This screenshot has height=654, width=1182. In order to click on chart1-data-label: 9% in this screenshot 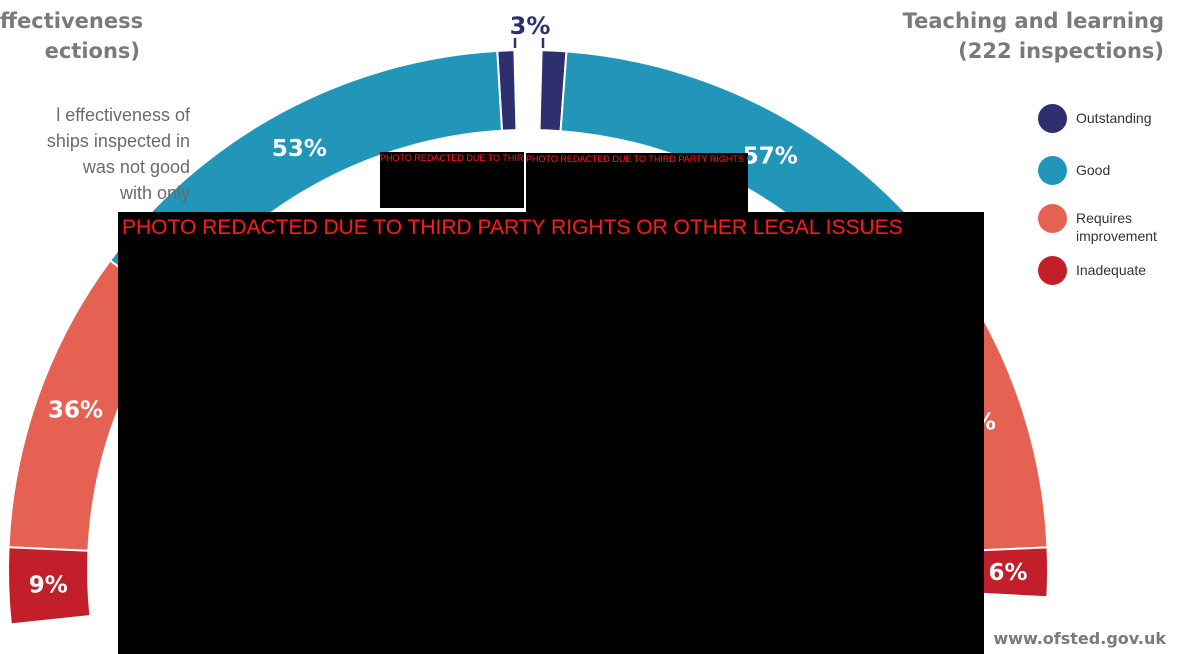, I will do `click(48, 586)`.